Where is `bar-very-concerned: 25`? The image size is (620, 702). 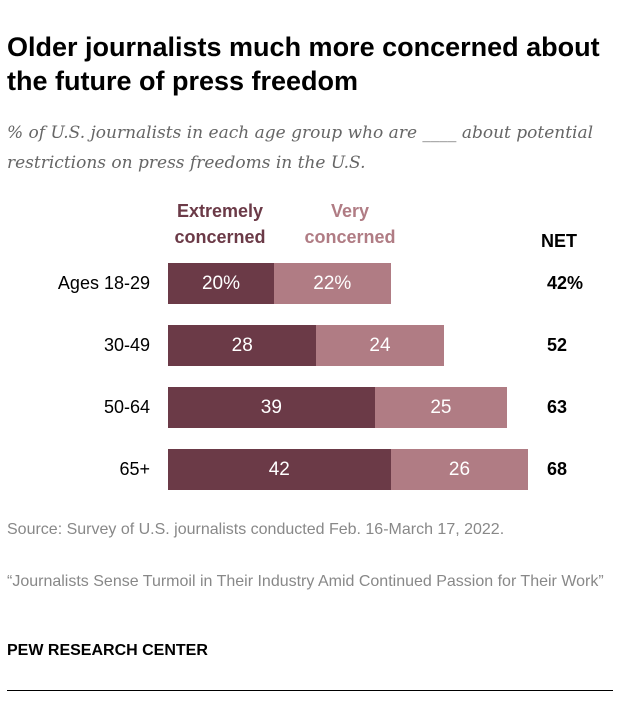
bar-very-concerned: 25 is located at coordinates (441, 407).